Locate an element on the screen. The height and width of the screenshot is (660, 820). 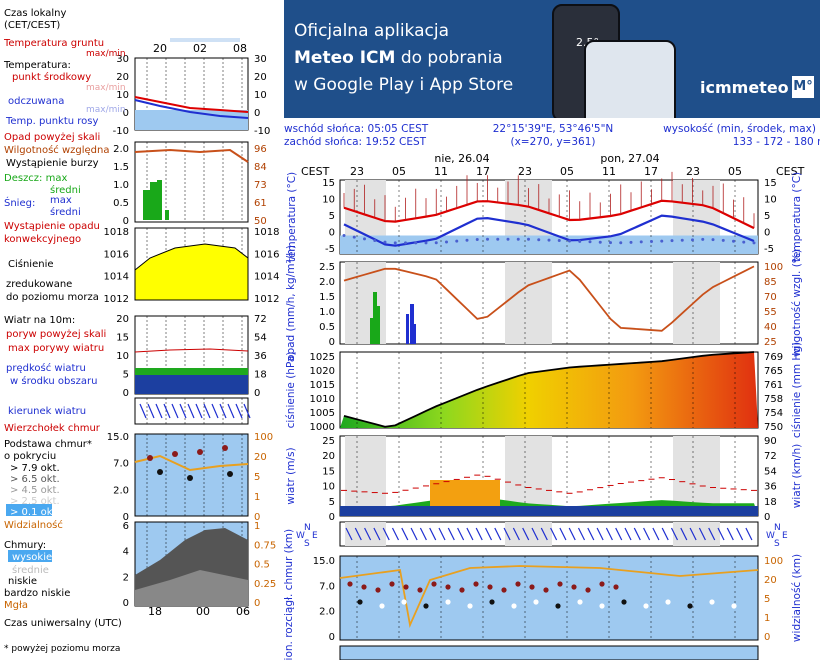
hour-tick-3: 17 is located at coordinates (483, 171).